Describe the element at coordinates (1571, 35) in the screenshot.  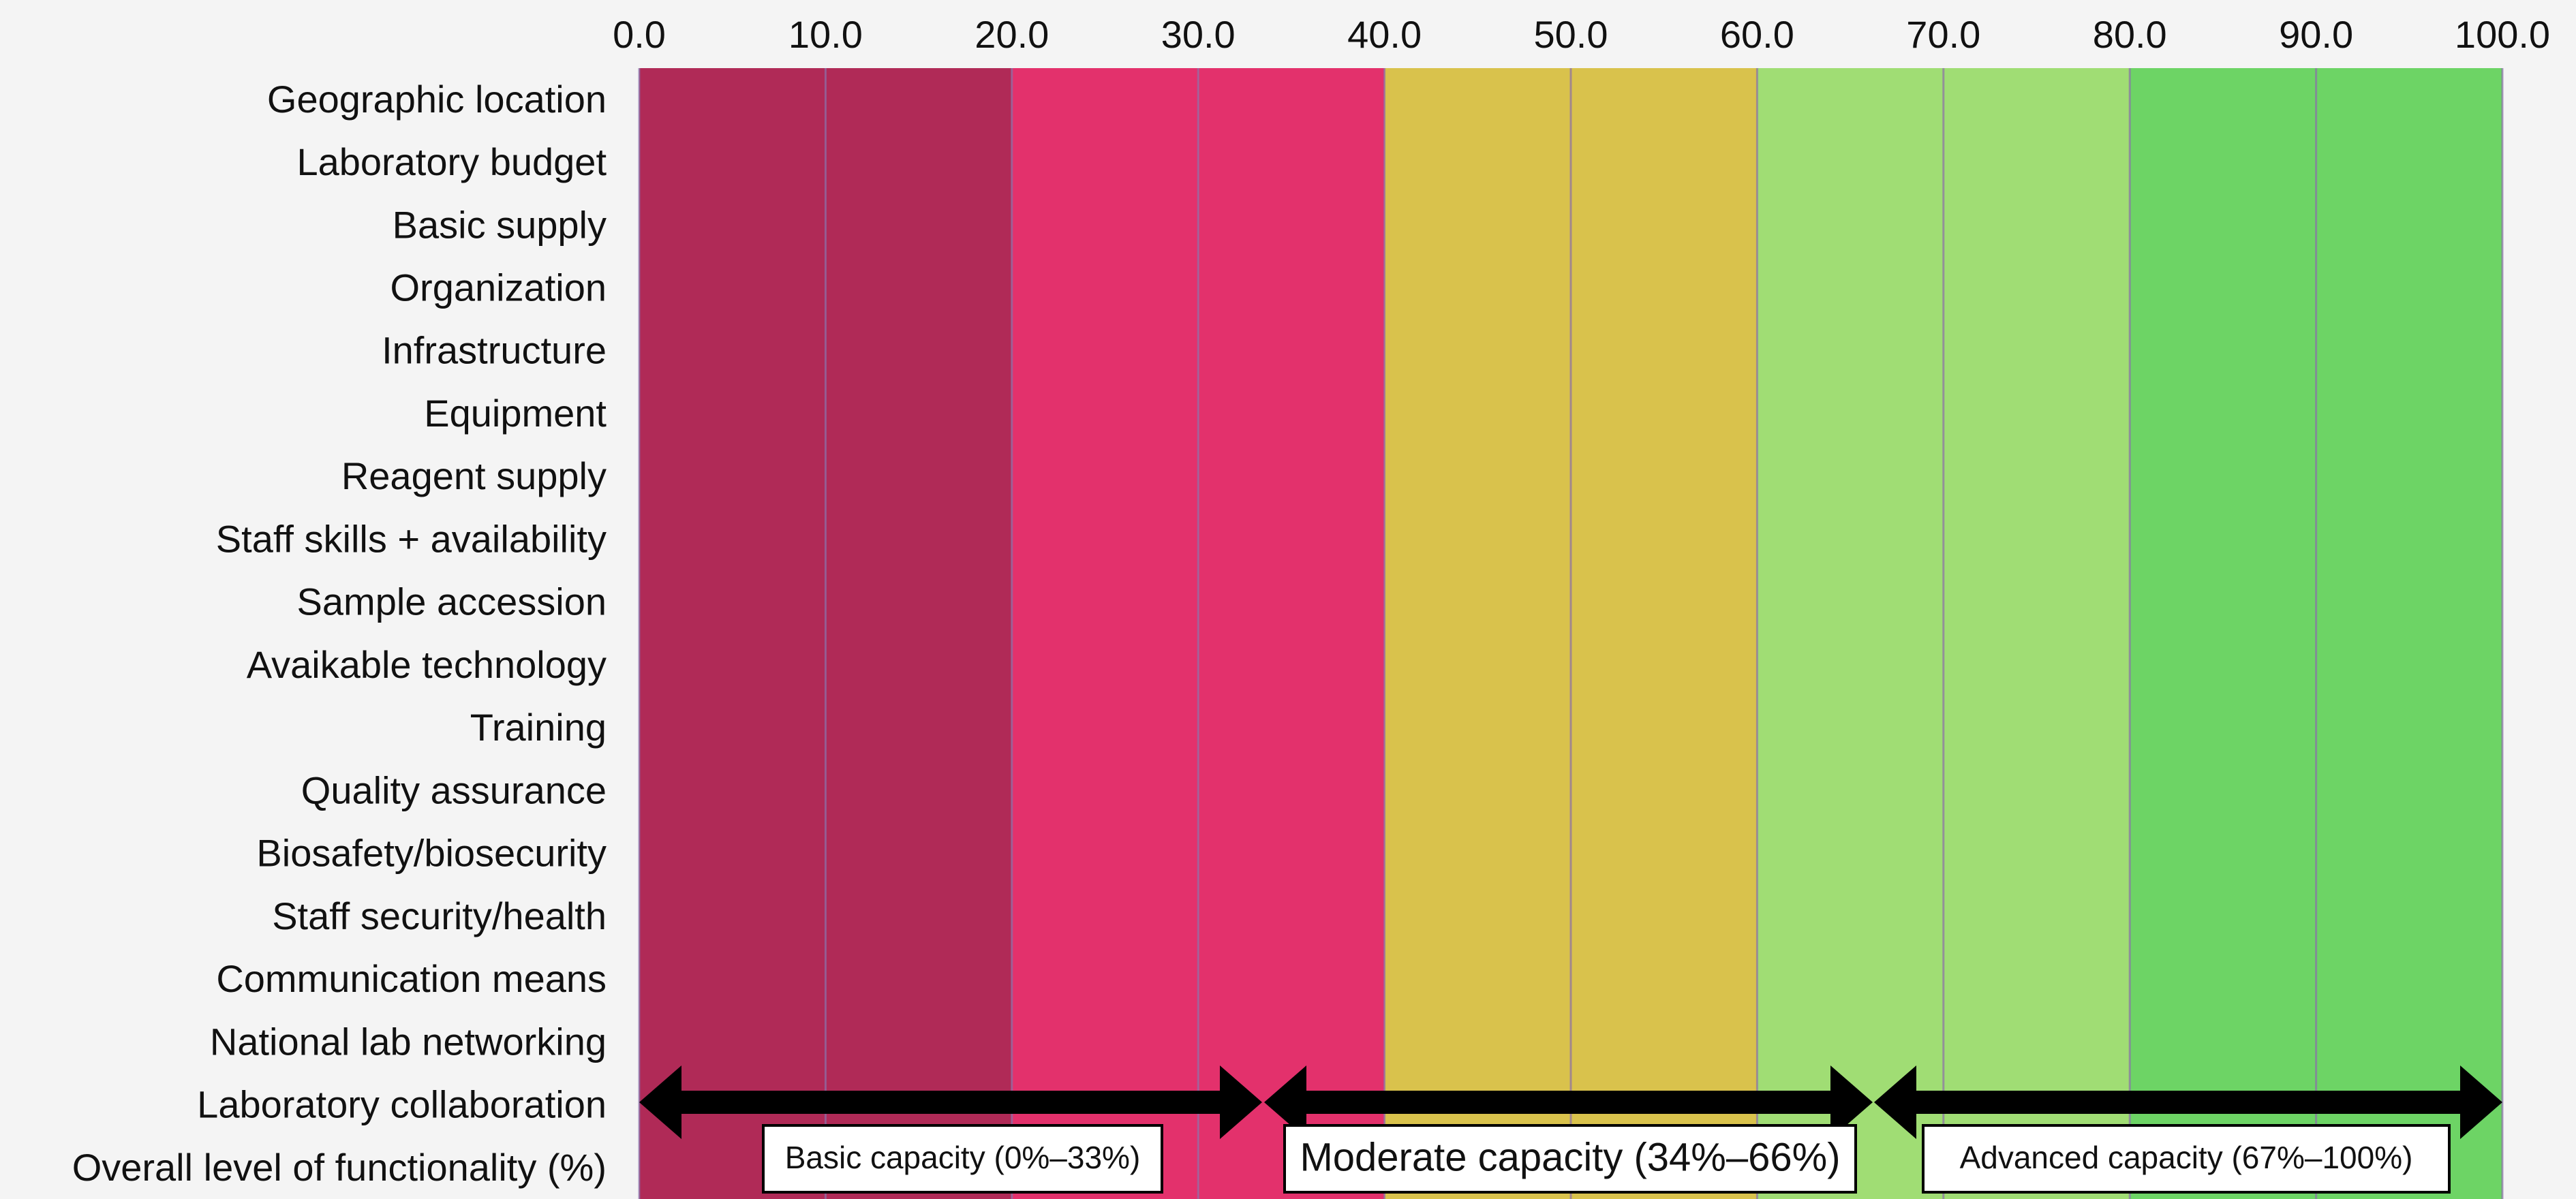
I see `x-tick-label: 50.0` at that location.